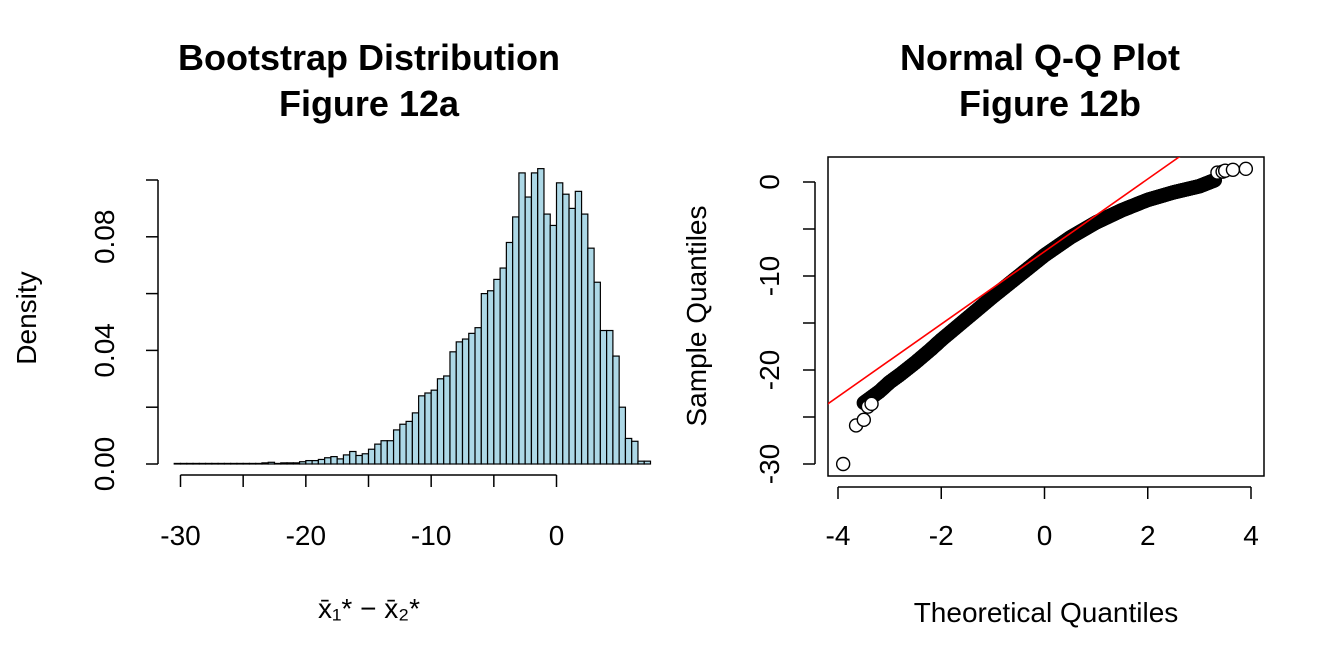 The height and width of the screenshot is (672, 1344). Describe the element at coordinates (369, 103) in the screenshot. I see `histogram-subtitle: Figure 12a` at that location.